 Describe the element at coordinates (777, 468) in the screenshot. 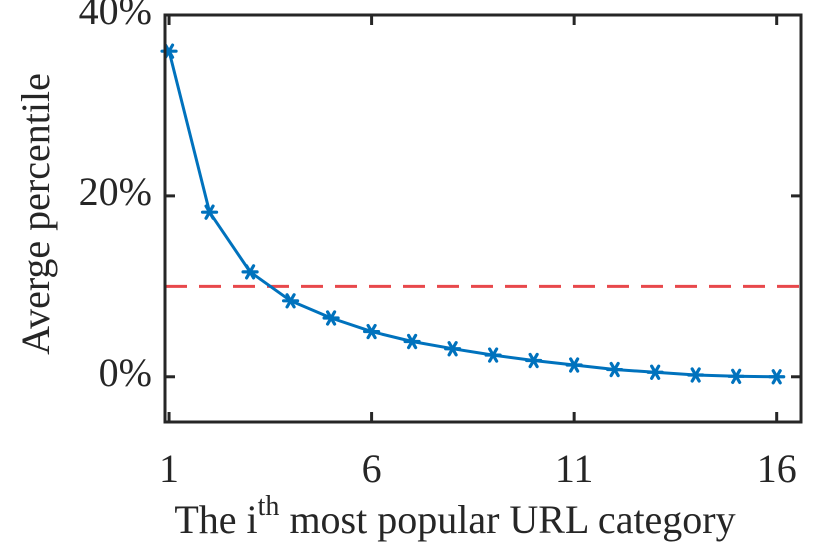

I see `x-tick-label: 16` at that location.